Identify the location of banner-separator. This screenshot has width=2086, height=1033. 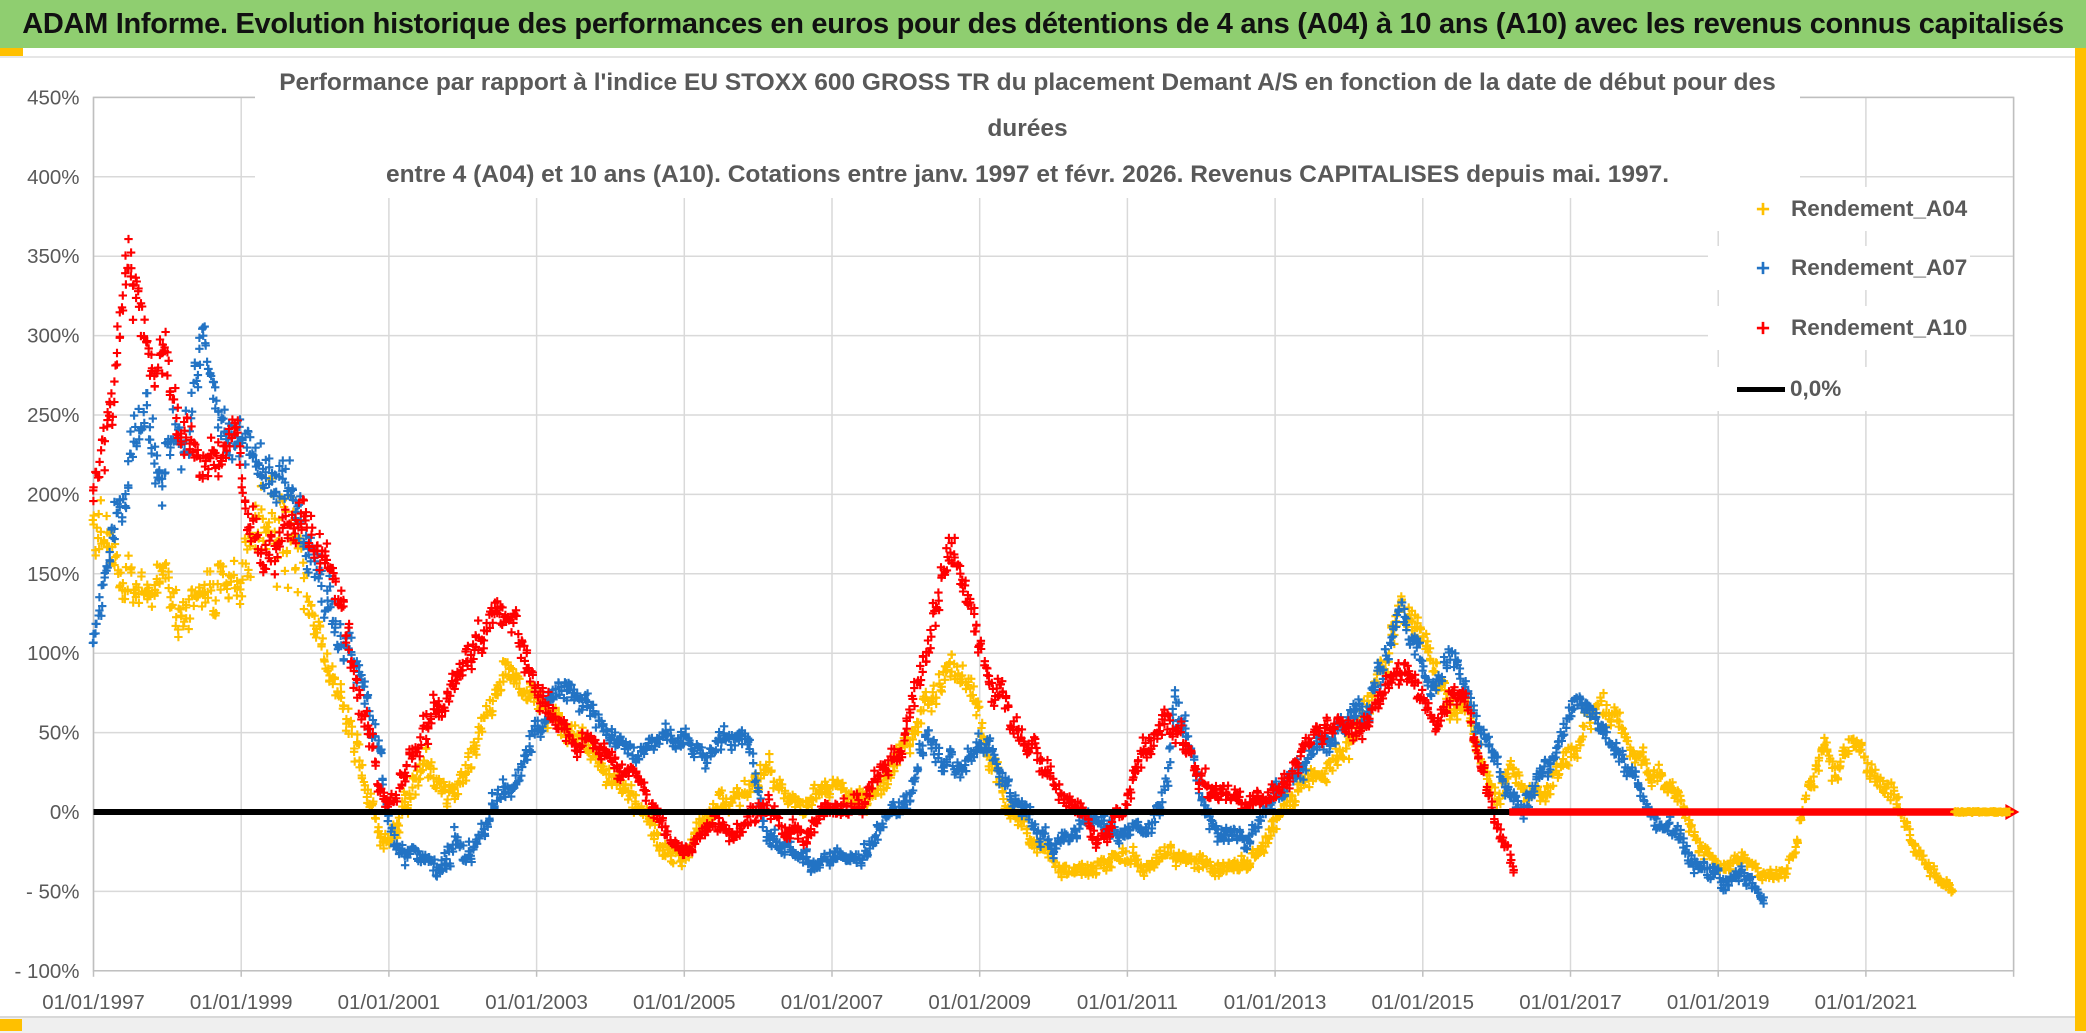
(1043, 57).